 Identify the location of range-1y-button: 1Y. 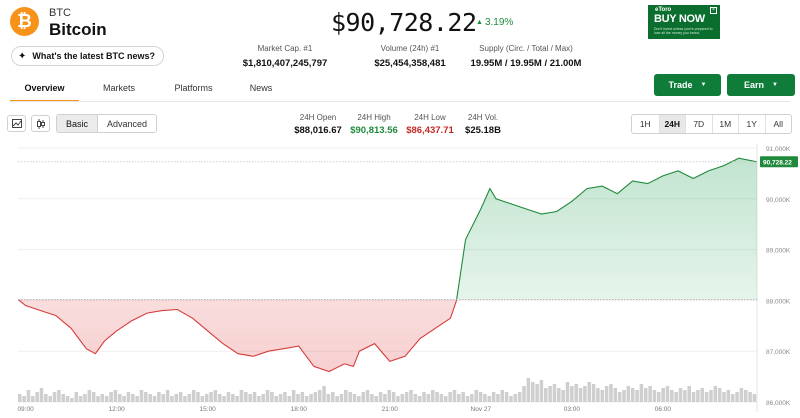
(751, 124).